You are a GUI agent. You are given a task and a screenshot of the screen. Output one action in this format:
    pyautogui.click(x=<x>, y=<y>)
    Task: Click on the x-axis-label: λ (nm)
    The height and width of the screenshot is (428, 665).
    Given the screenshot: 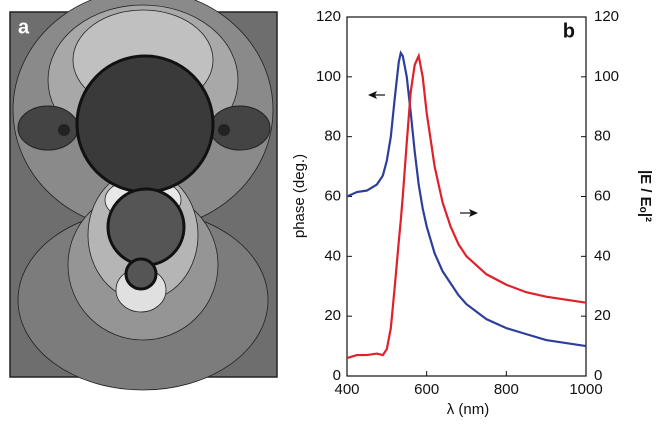 What is the action you would take?
    pyautogui.click(x=468, y=409)
    